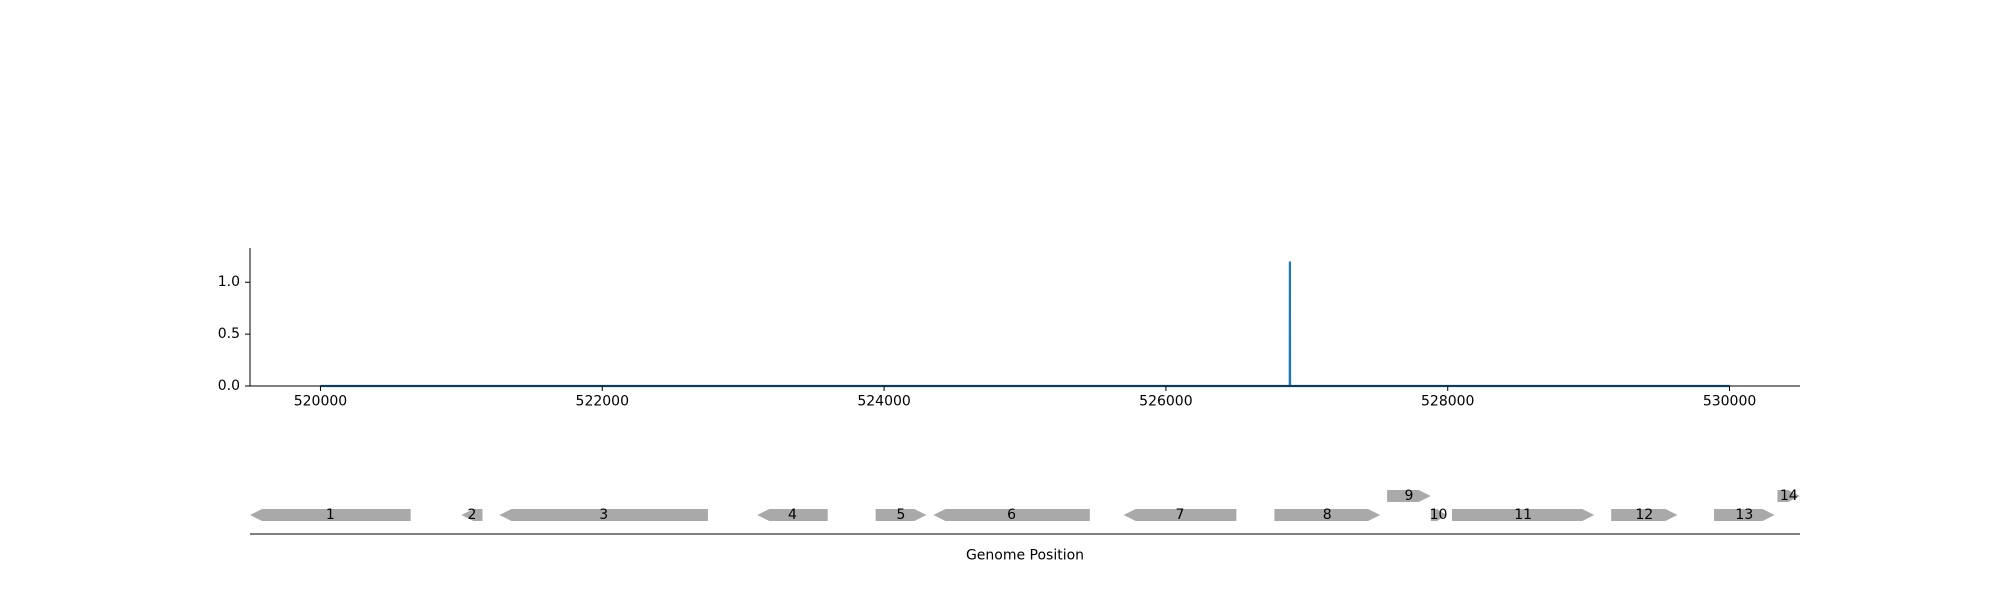  I want to click on gene-label-14: 14, so click(1789, 496).